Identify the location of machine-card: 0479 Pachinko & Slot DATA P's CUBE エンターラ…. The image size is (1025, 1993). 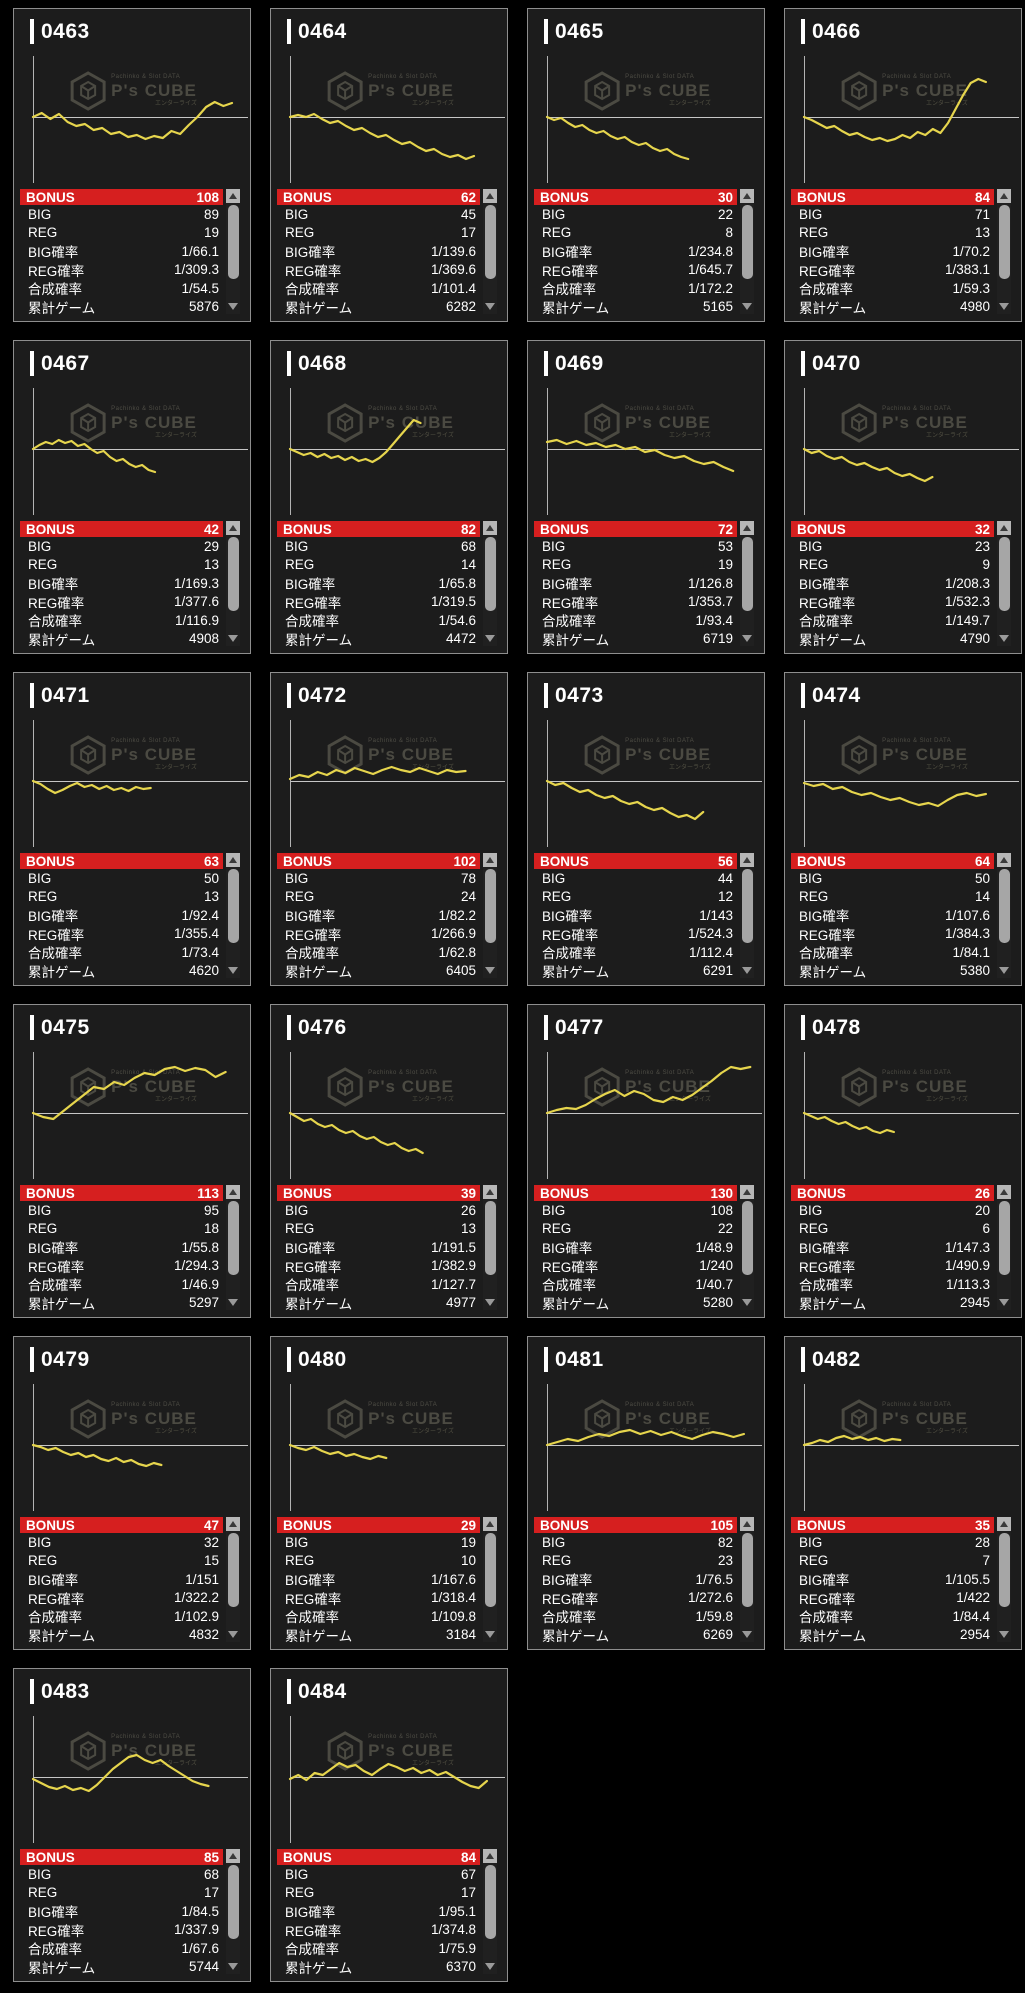
(132, 1493).